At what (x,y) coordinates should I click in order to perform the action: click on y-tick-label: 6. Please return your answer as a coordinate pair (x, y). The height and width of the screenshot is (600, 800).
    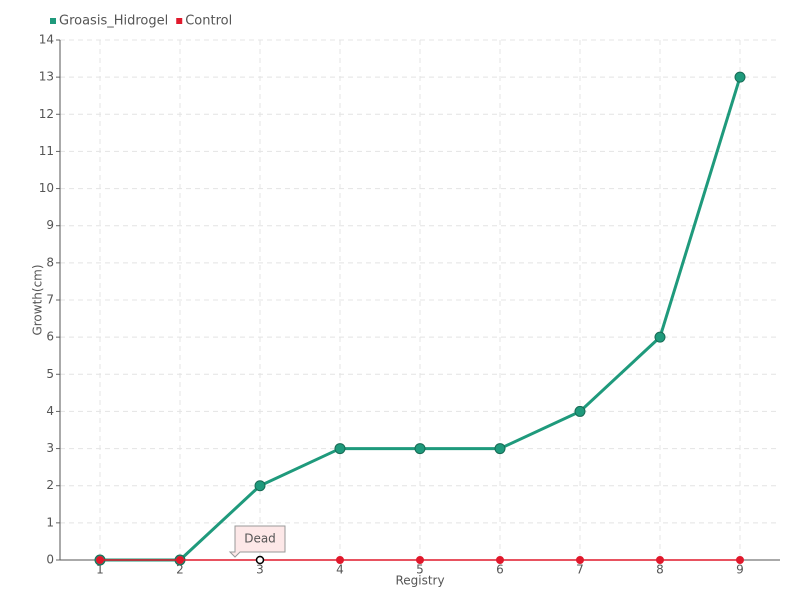
    Looking at the image, I should click on (50, 337).